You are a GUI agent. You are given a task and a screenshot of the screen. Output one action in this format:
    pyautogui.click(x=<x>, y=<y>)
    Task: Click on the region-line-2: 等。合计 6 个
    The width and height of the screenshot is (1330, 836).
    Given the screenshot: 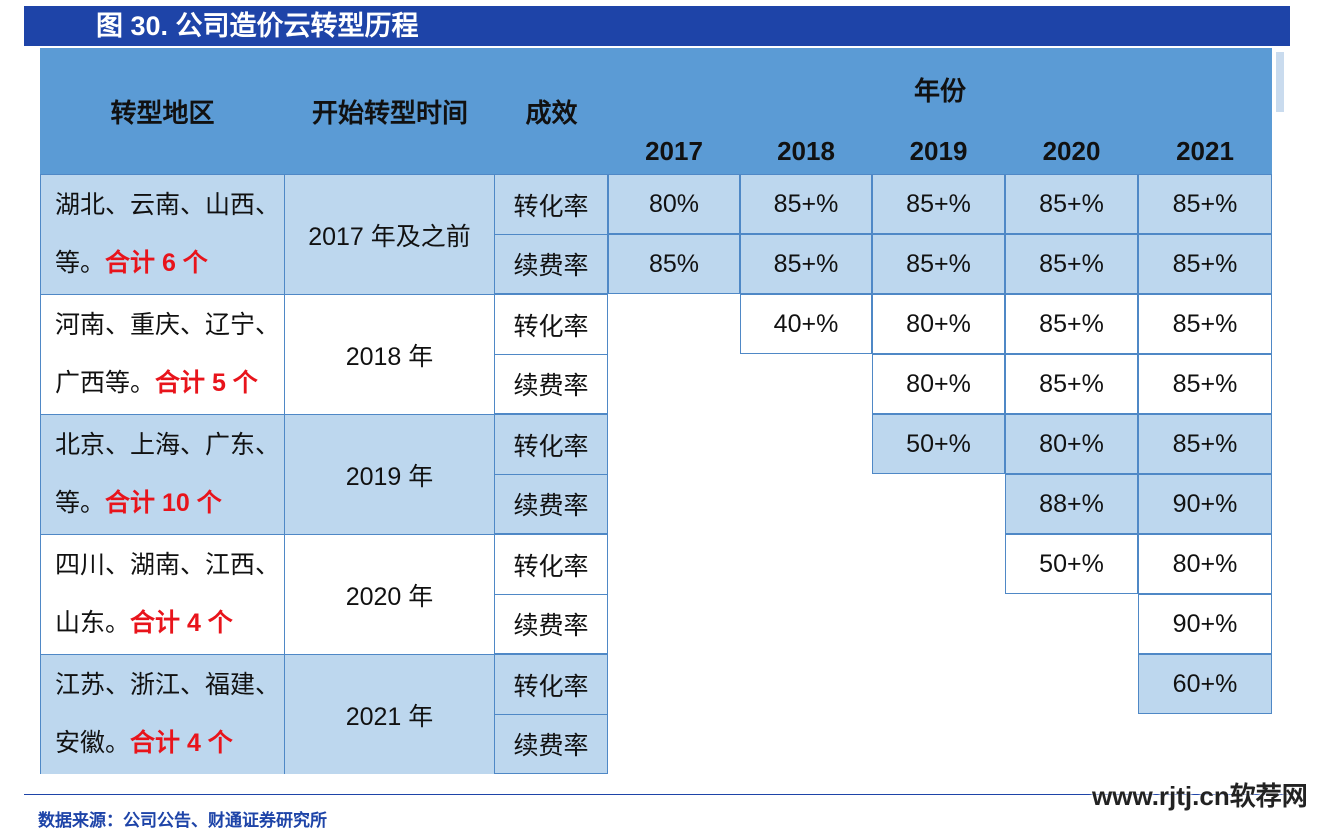 What is the action you would take?
    pyautogui.click(x=169, y=263)
    